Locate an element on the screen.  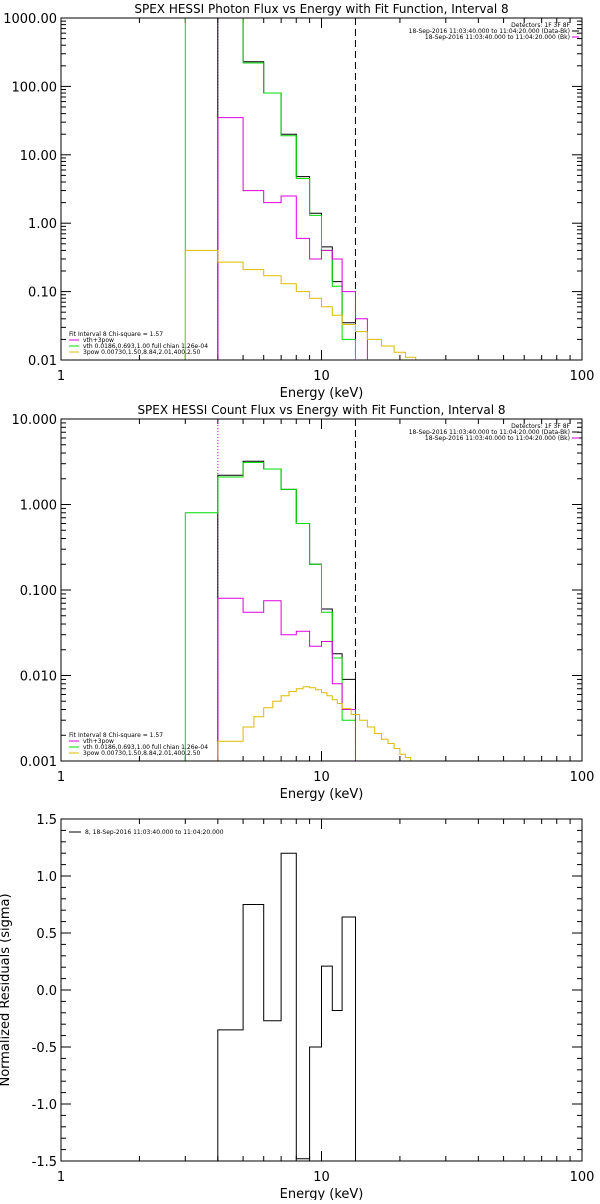
y-tick-label: 0.001 is located at coordinates (38, 762).